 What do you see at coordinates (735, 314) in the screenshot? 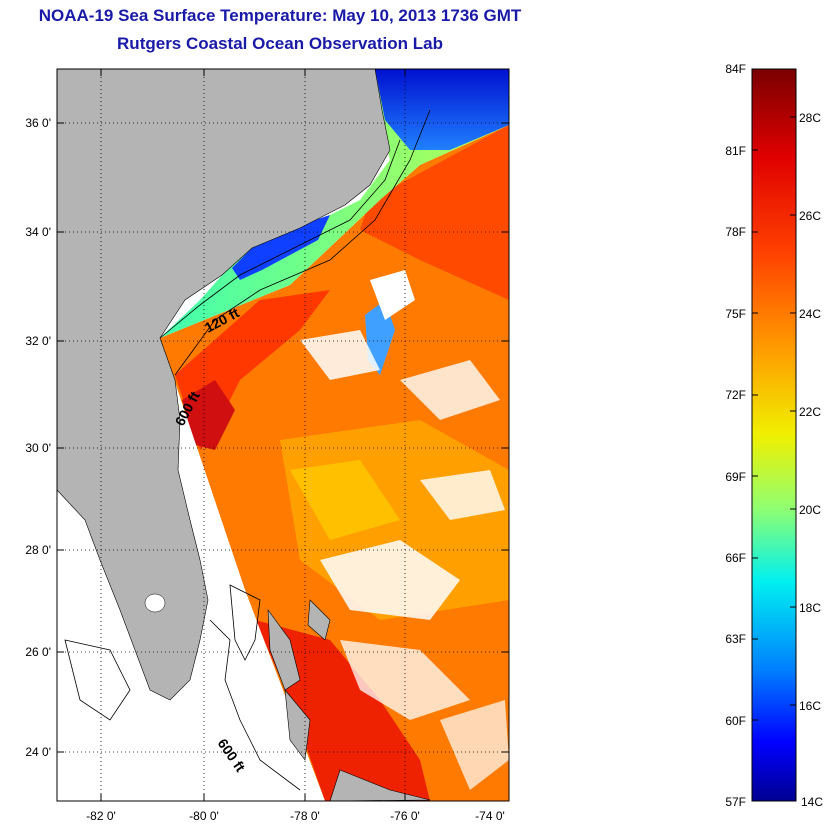
I see `colorbar-label-f: 75F` at bounding box center [735, 314].